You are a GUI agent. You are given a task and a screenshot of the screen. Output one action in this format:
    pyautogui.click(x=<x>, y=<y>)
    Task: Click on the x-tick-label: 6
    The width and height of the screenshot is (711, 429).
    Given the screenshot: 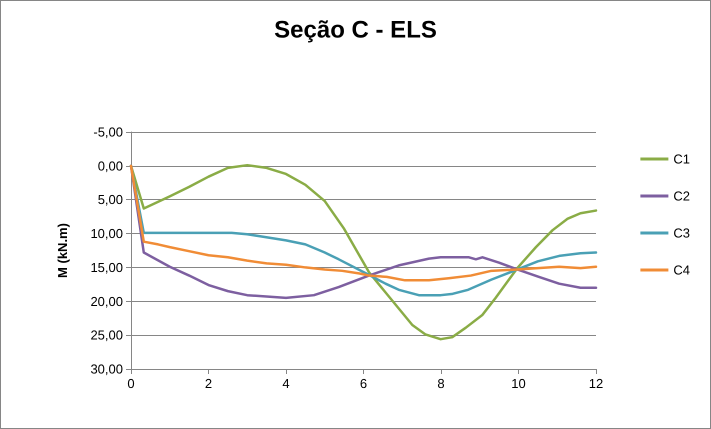 What is the action you would take?
    pyautogui.click(x=364, y=383)
    